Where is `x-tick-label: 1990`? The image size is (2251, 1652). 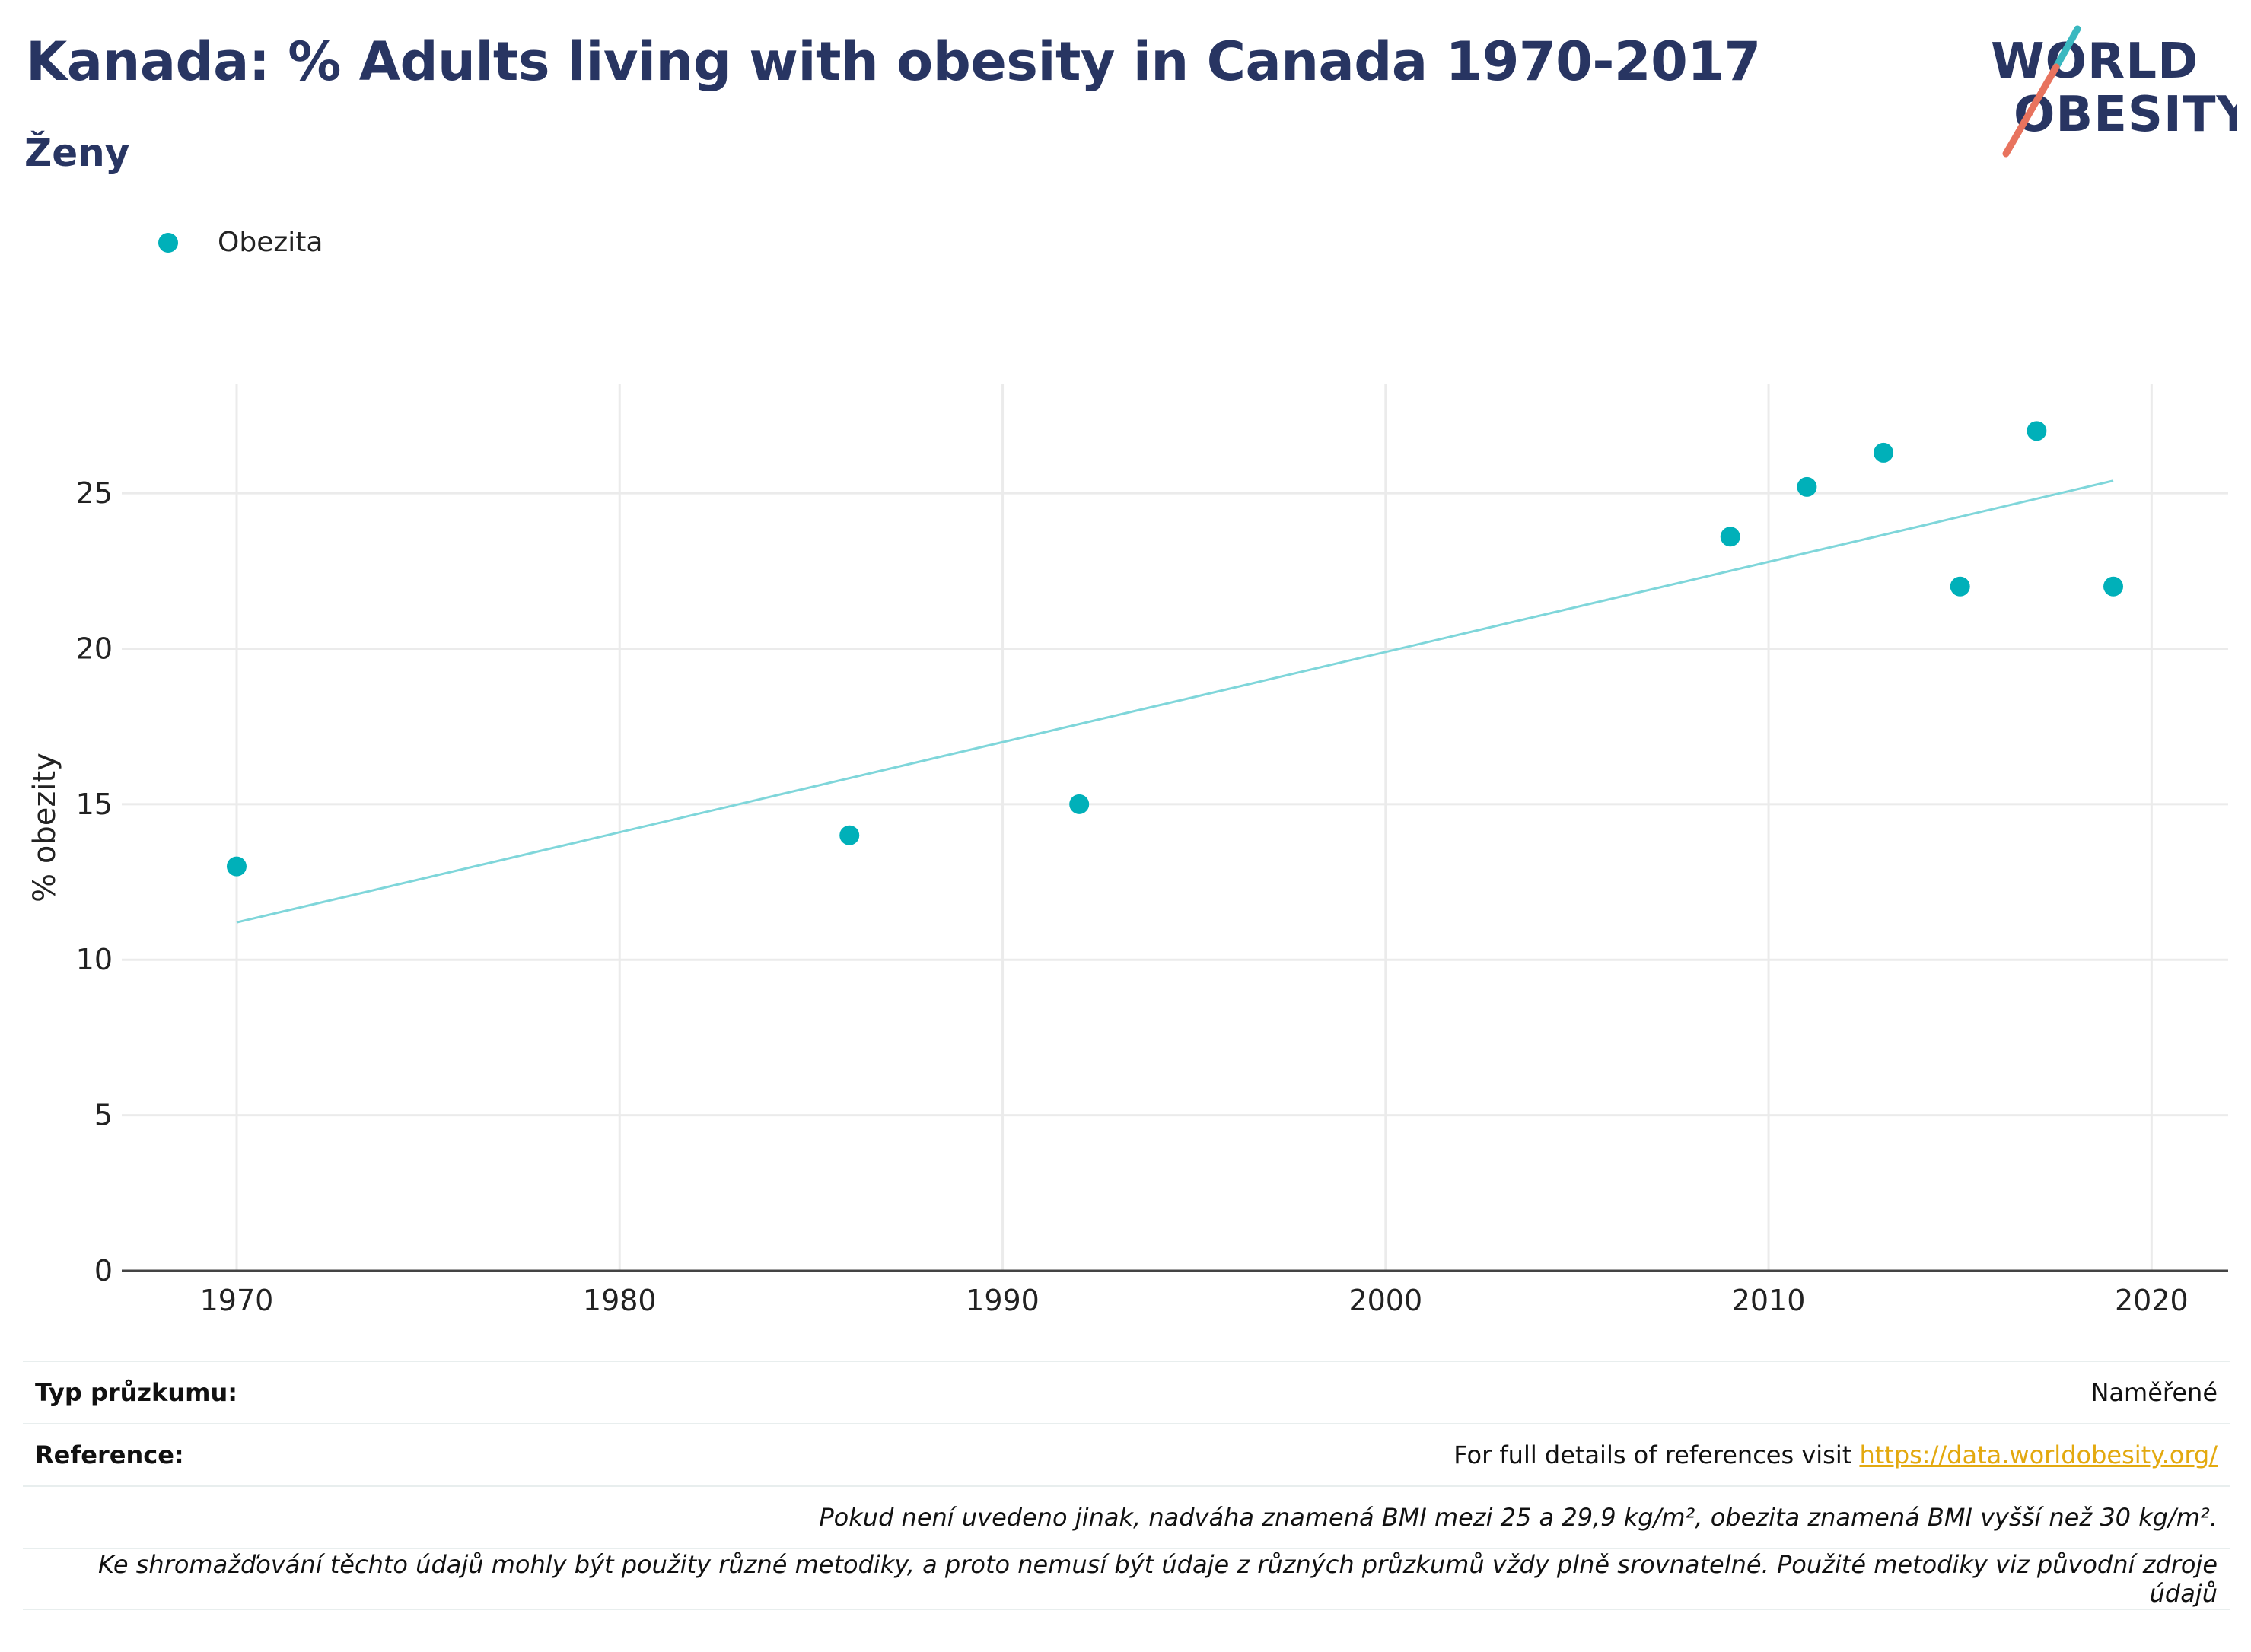
x-tick-label: 1990 is located at coordinates (1003, 1300).